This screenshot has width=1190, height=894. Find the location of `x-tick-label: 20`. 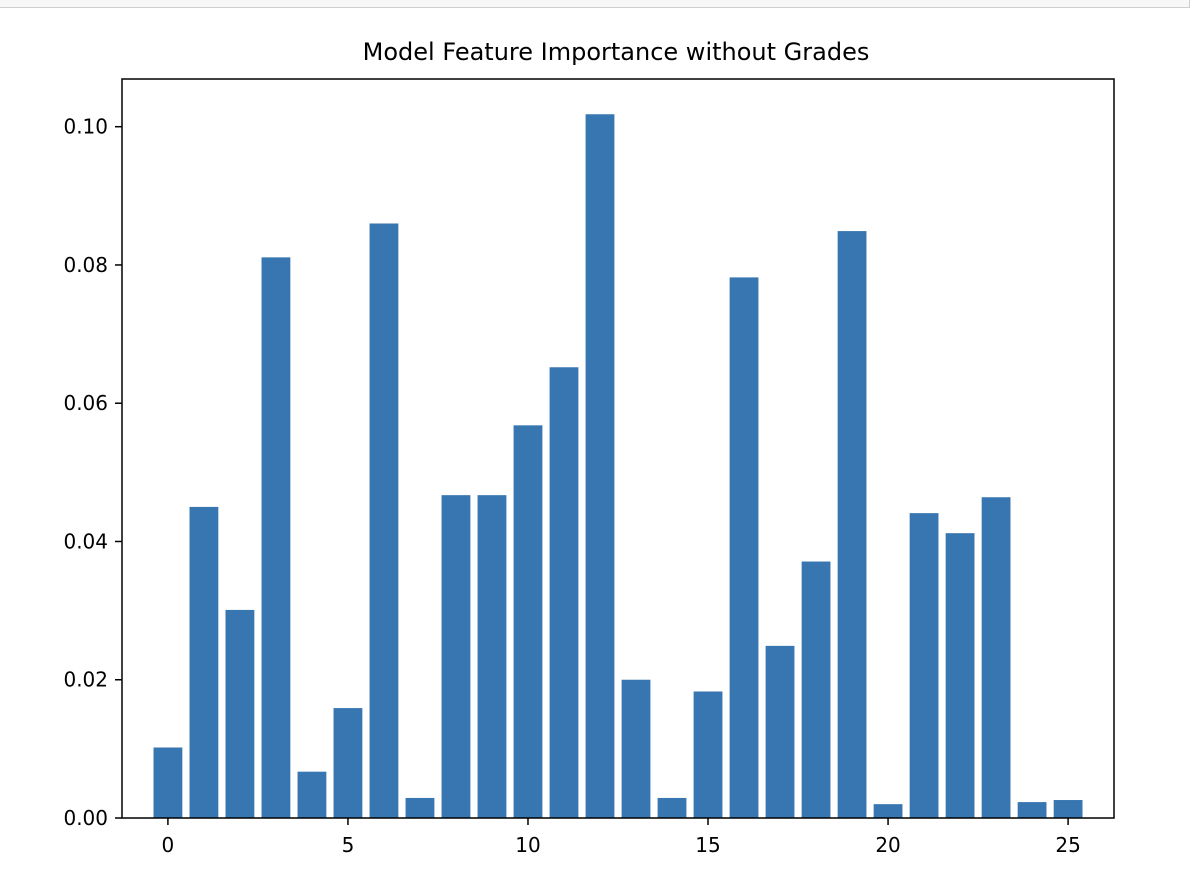

x-tick-label: 20 is located at coordinates (887, 845).